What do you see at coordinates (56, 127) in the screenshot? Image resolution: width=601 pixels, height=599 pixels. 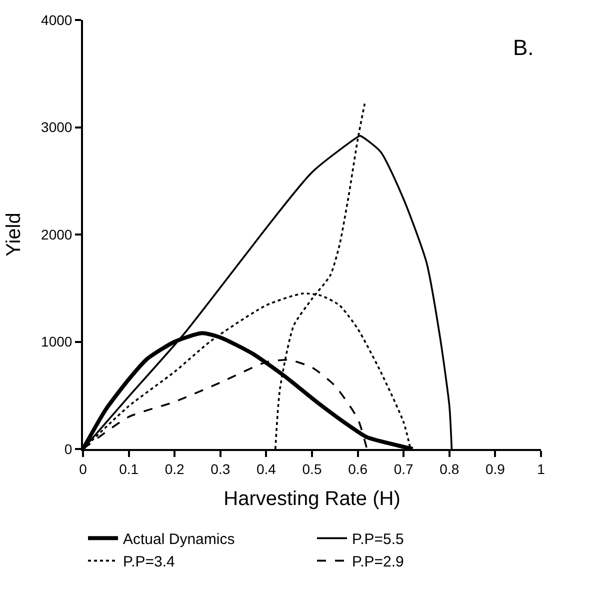 I see `y-tick-label: 3000` at bounding box center [56, 127].